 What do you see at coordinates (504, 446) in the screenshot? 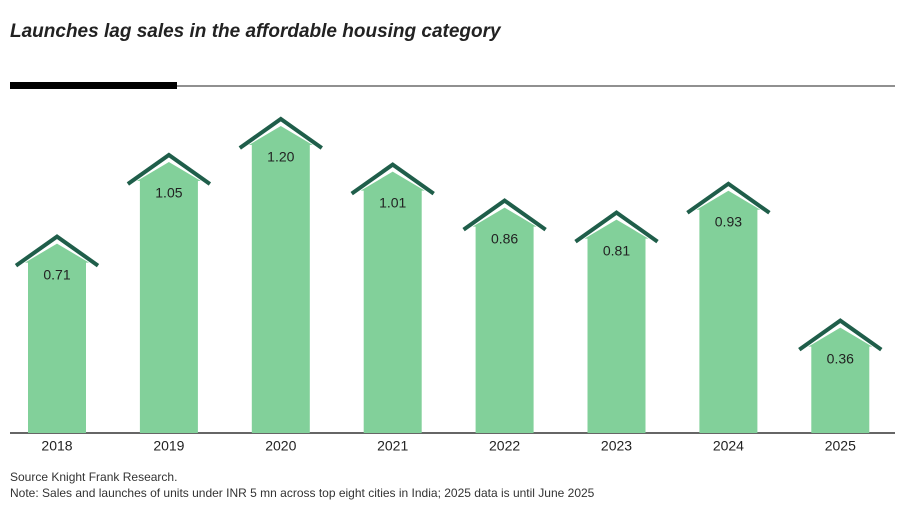
I see `x-tick-label: 2022` at bounding box center [504, 446].